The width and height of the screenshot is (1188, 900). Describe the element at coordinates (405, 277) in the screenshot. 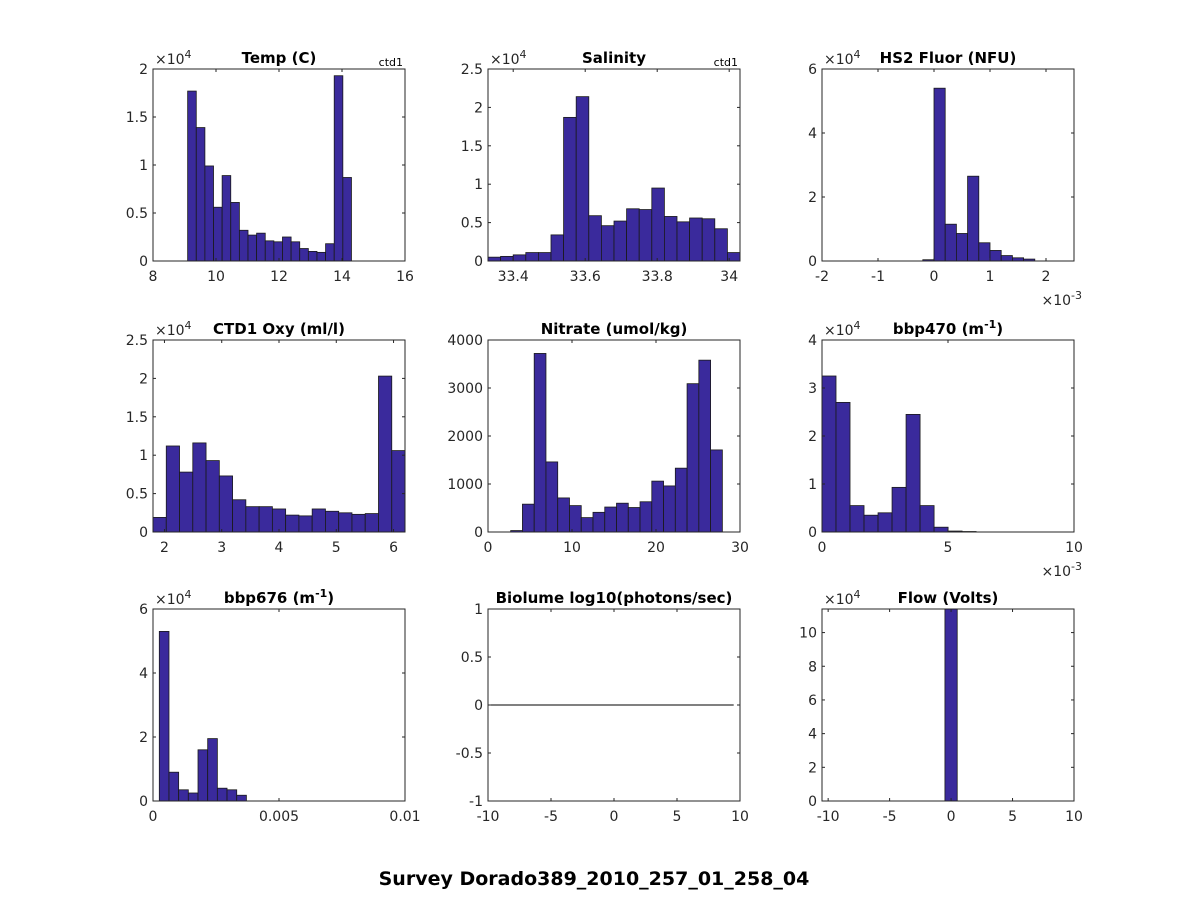

I see `x-tick-label: 16` at that location.